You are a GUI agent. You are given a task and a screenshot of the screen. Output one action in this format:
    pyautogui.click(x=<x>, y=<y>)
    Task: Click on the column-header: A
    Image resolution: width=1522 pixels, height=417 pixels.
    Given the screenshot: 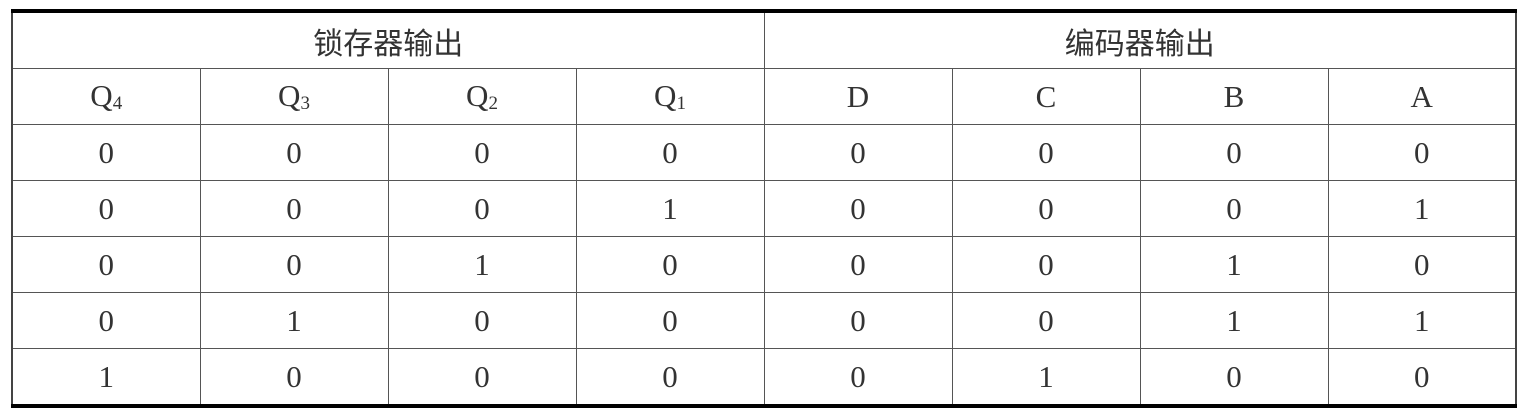 What is the action you would take?
    pyautogui.click(x=1422, y=96)
    